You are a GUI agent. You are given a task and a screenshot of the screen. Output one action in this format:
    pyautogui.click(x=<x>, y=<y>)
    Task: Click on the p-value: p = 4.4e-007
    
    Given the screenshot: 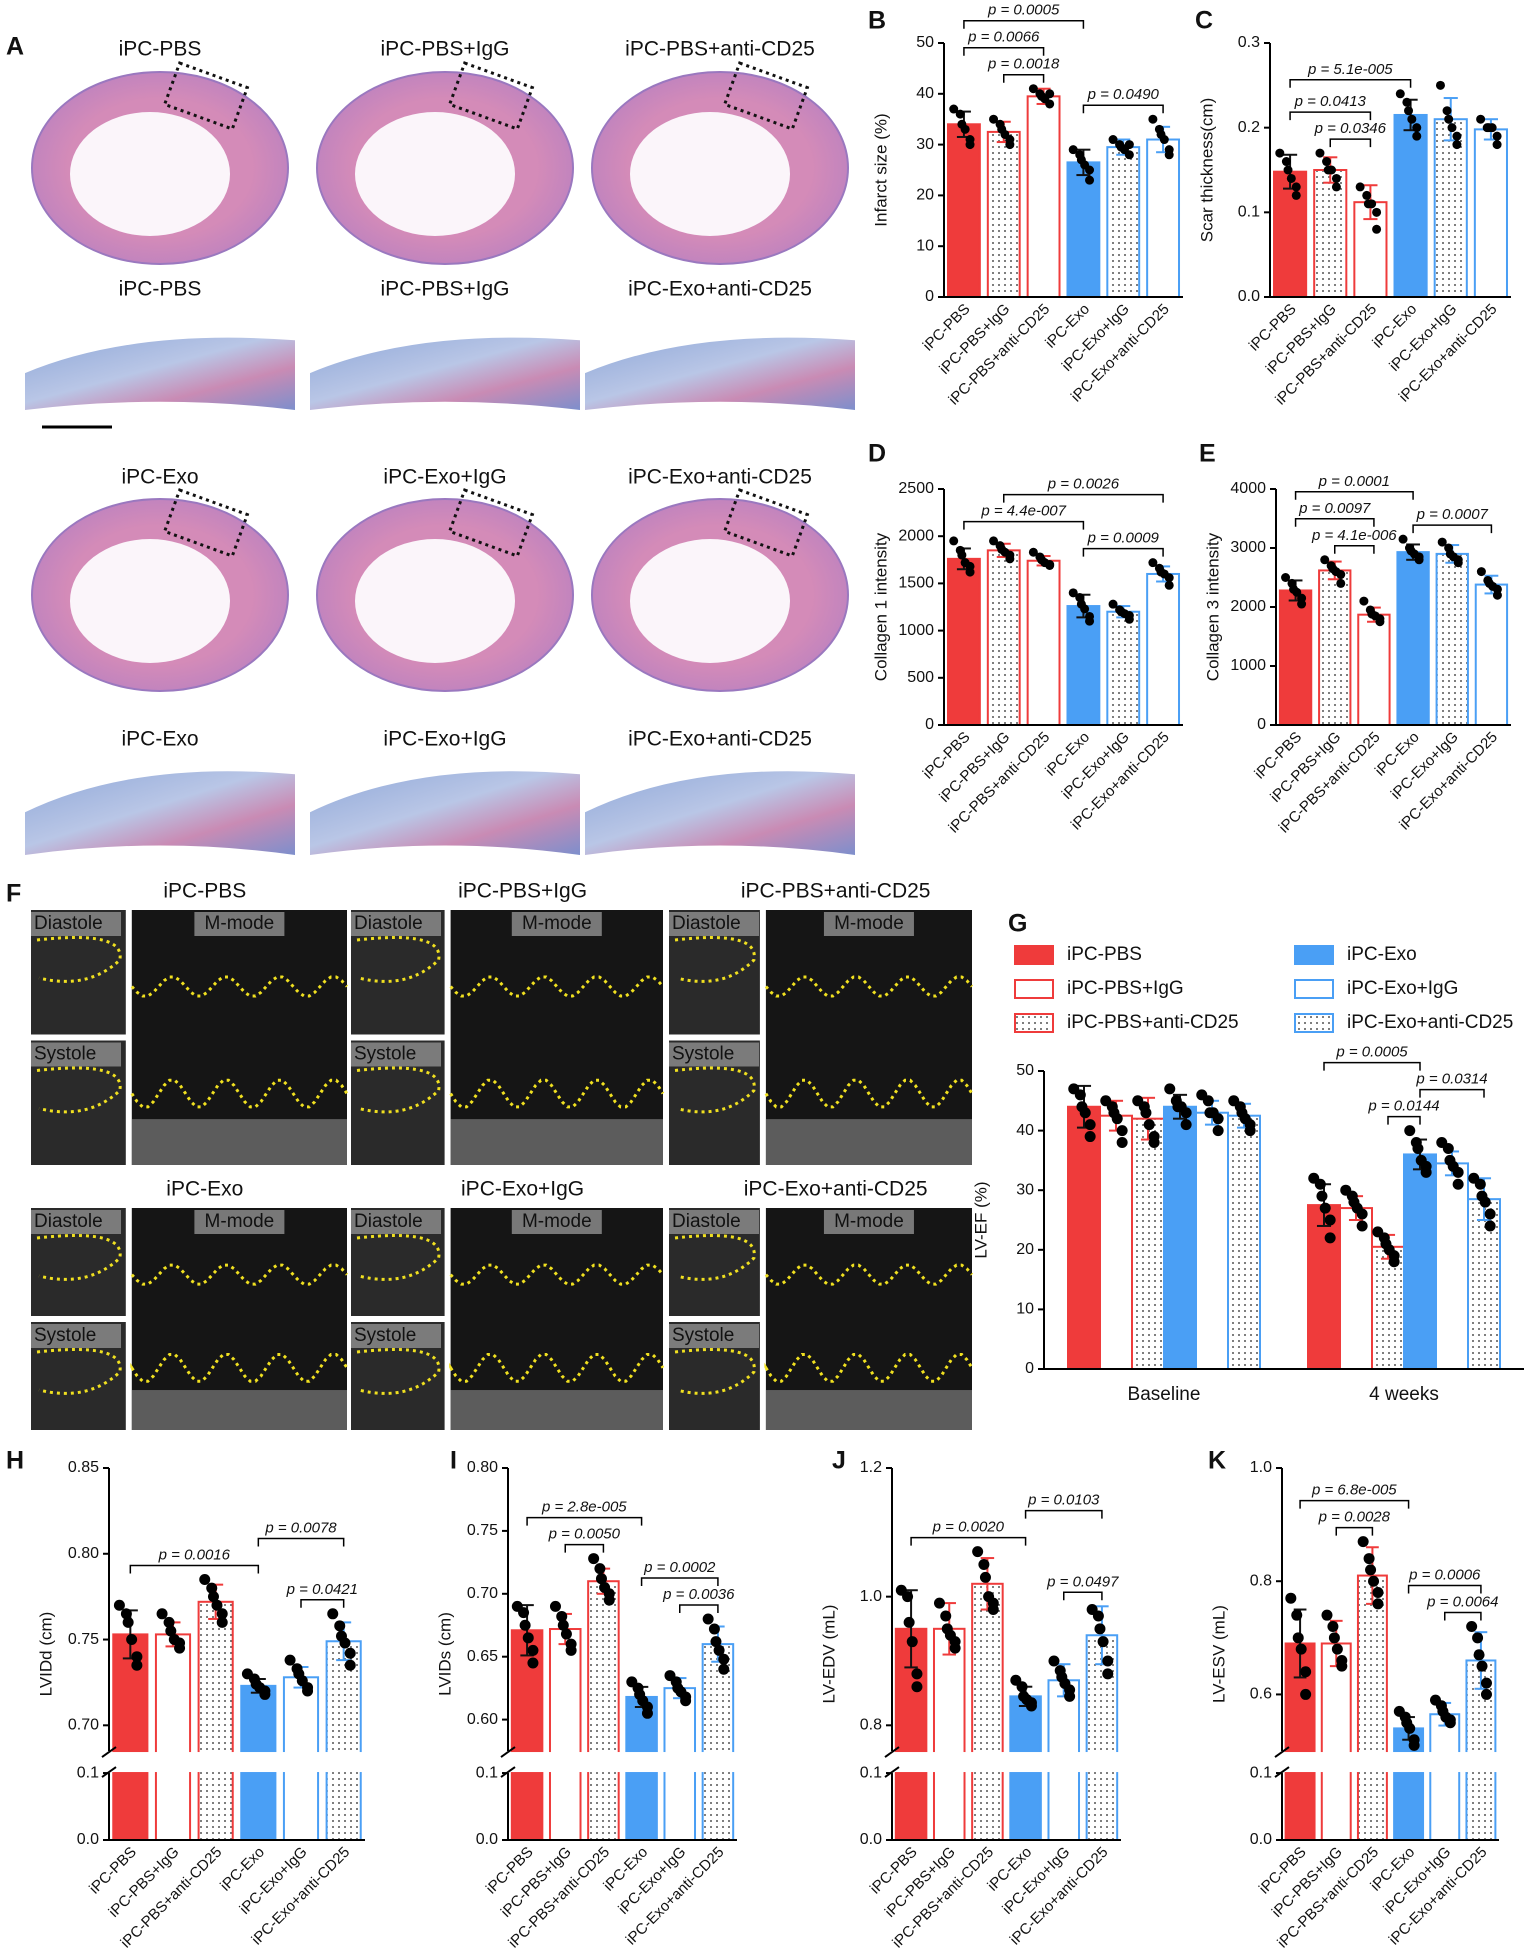 What is the action you would take?
    pyautogui.click(x=1023, y=511)
    